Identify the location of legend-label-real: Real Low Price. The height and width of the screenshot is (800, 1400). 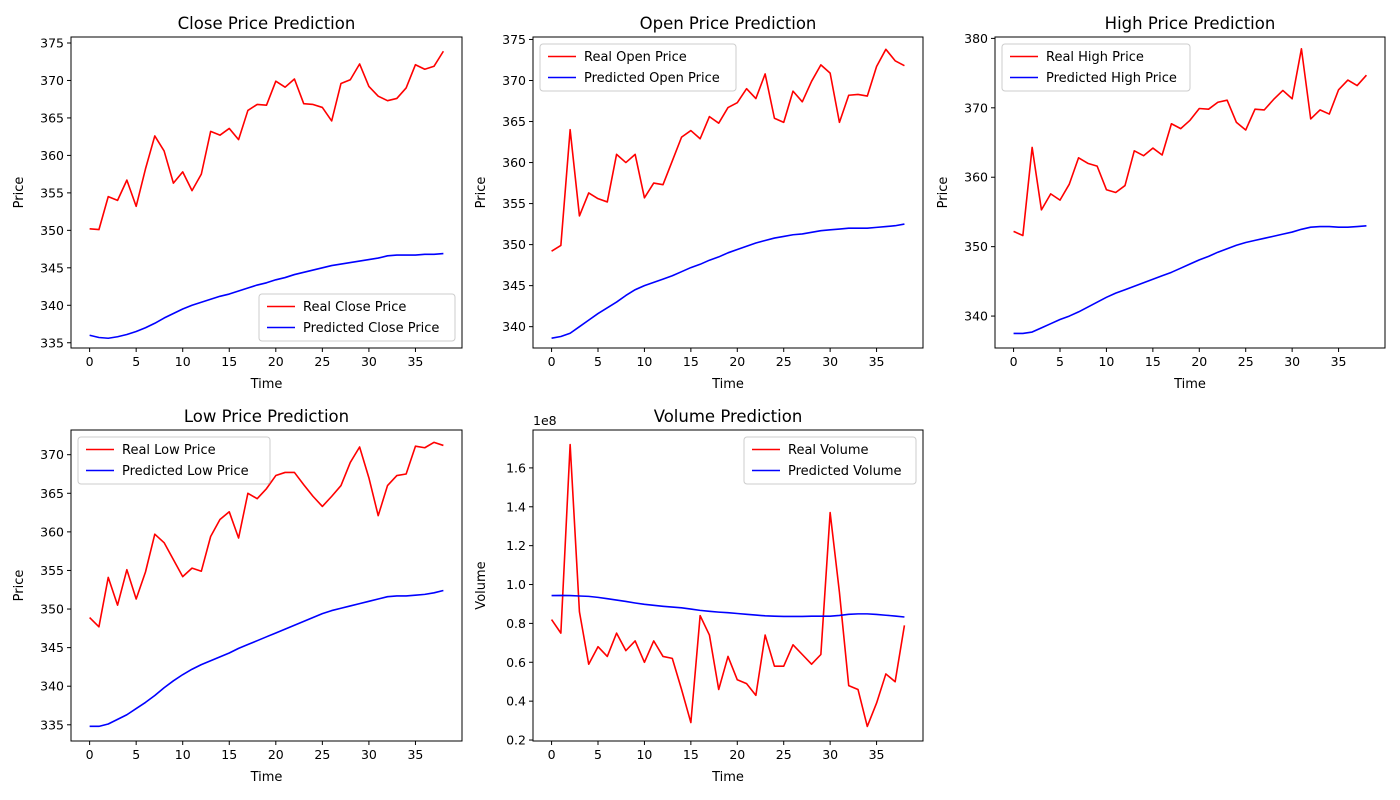
(169, 450).